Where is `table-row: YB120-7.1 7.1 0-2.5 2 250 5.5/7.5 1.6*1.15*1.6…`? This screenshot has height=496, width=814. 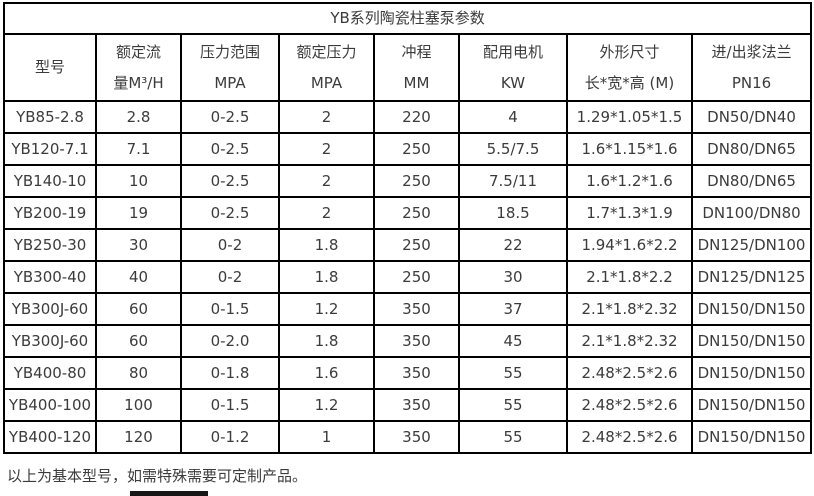 table-row: YB120-7.1 7.1 0-2.5 2 250 5.5/7.5 1.6*1.15*1.6… is located at coordinates (408, 149).